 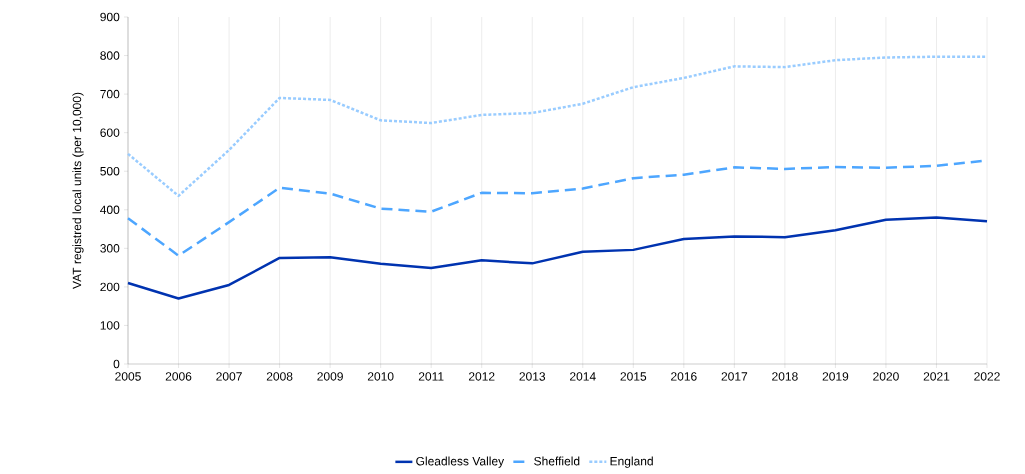 I want to click on legend-label: Sheffield, so click(x=557, y=461).